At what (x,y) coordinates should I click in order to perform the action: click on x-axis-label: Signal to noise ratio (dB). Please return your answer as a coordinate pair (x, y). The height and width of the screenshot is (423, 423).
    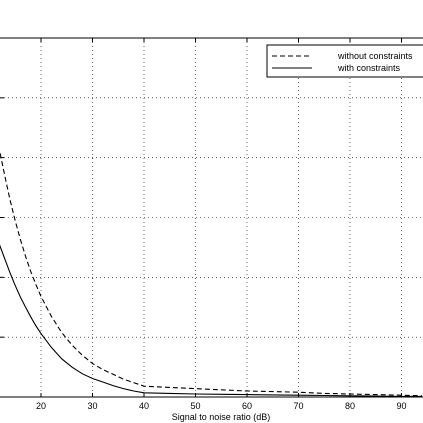
    Looking at the image, I should click on (221, 417).